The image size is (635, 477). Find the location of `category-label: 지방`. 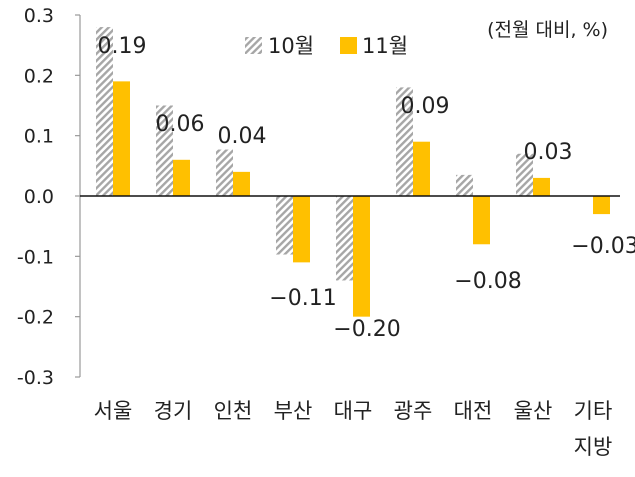

category-label: 지방 is located at coordinates (593, 447).